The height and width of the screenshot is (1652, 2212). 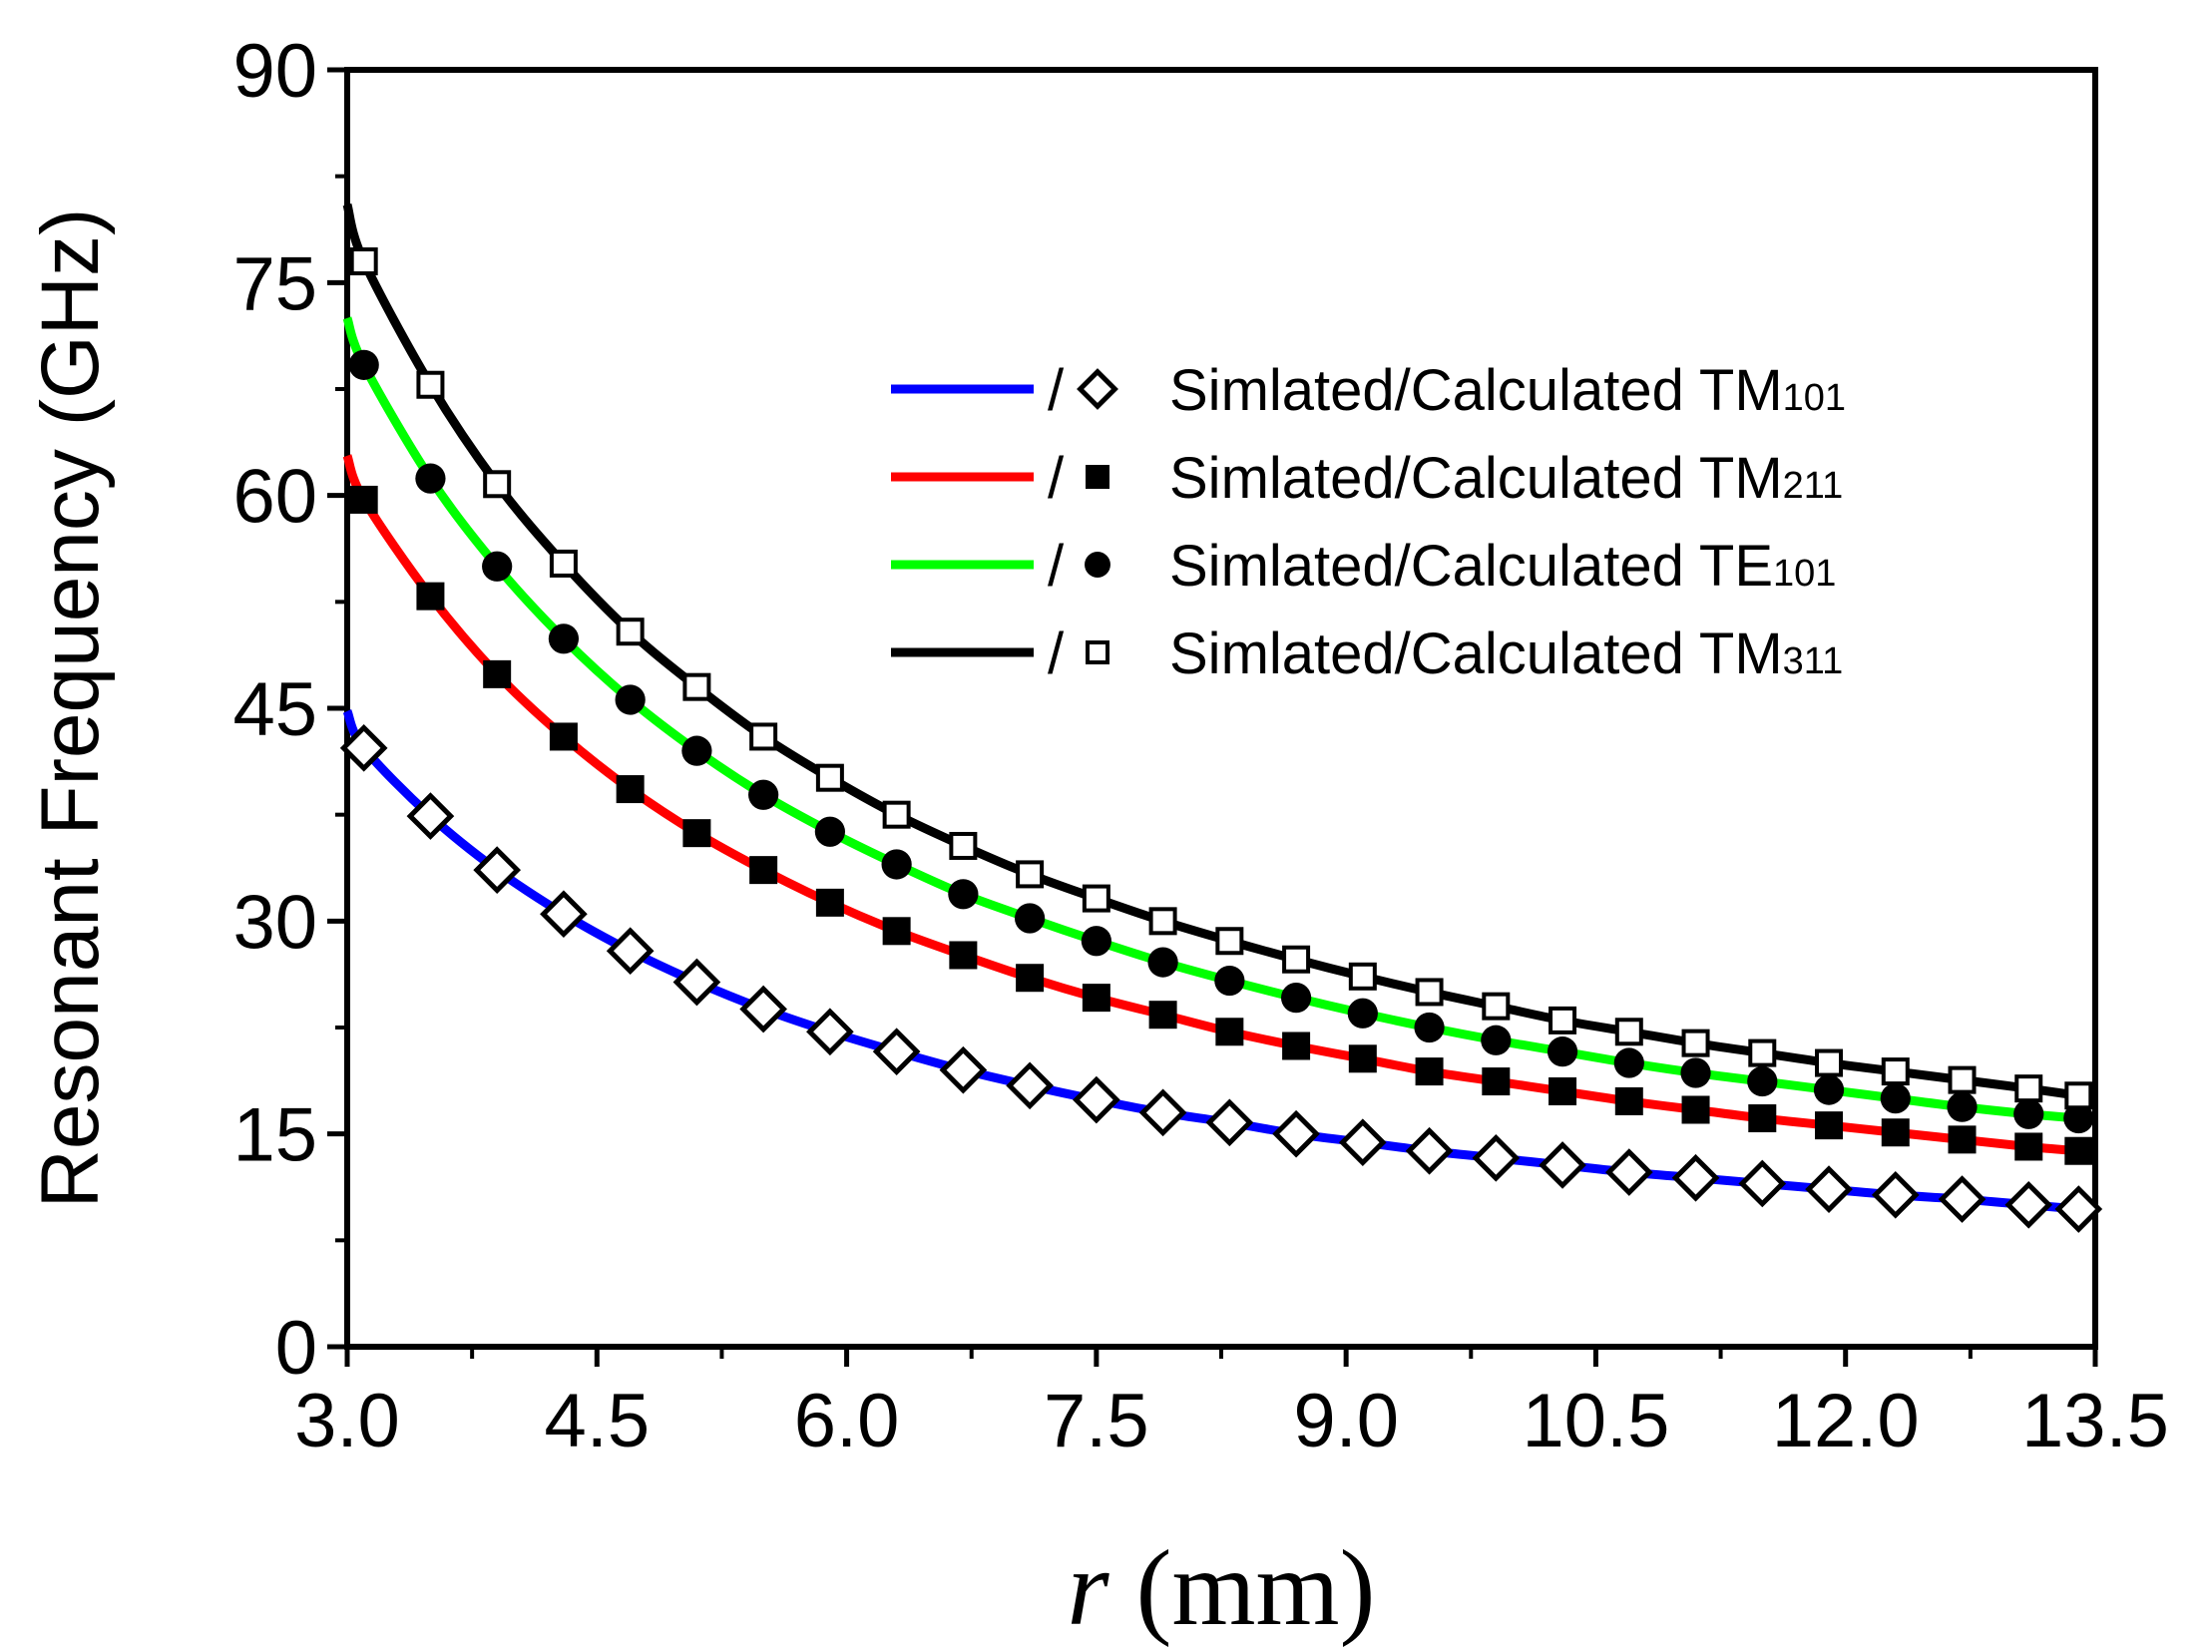 I want to click on legend-item: / Simlated/Calculated TM211, so click(x=1367, y=478).